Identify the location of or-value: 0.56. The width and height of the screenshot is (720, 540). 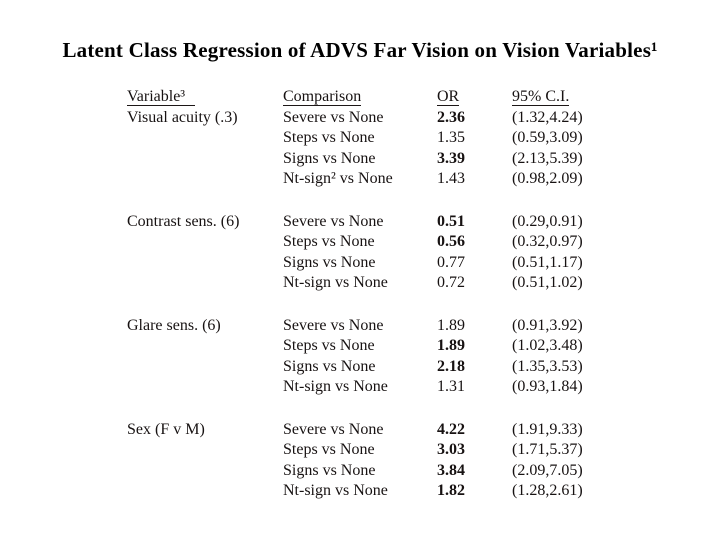
(451, 241).